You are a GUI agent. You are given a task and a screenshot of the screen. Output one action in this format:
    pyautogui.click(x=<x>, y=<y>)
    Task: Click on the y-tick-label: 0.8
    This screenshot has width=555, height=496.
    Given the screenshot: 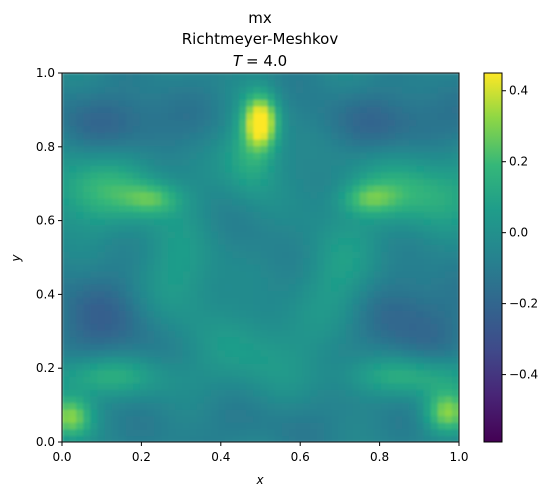 What is the action you would take?
    pyautogui.click(x=45, y=147)
    